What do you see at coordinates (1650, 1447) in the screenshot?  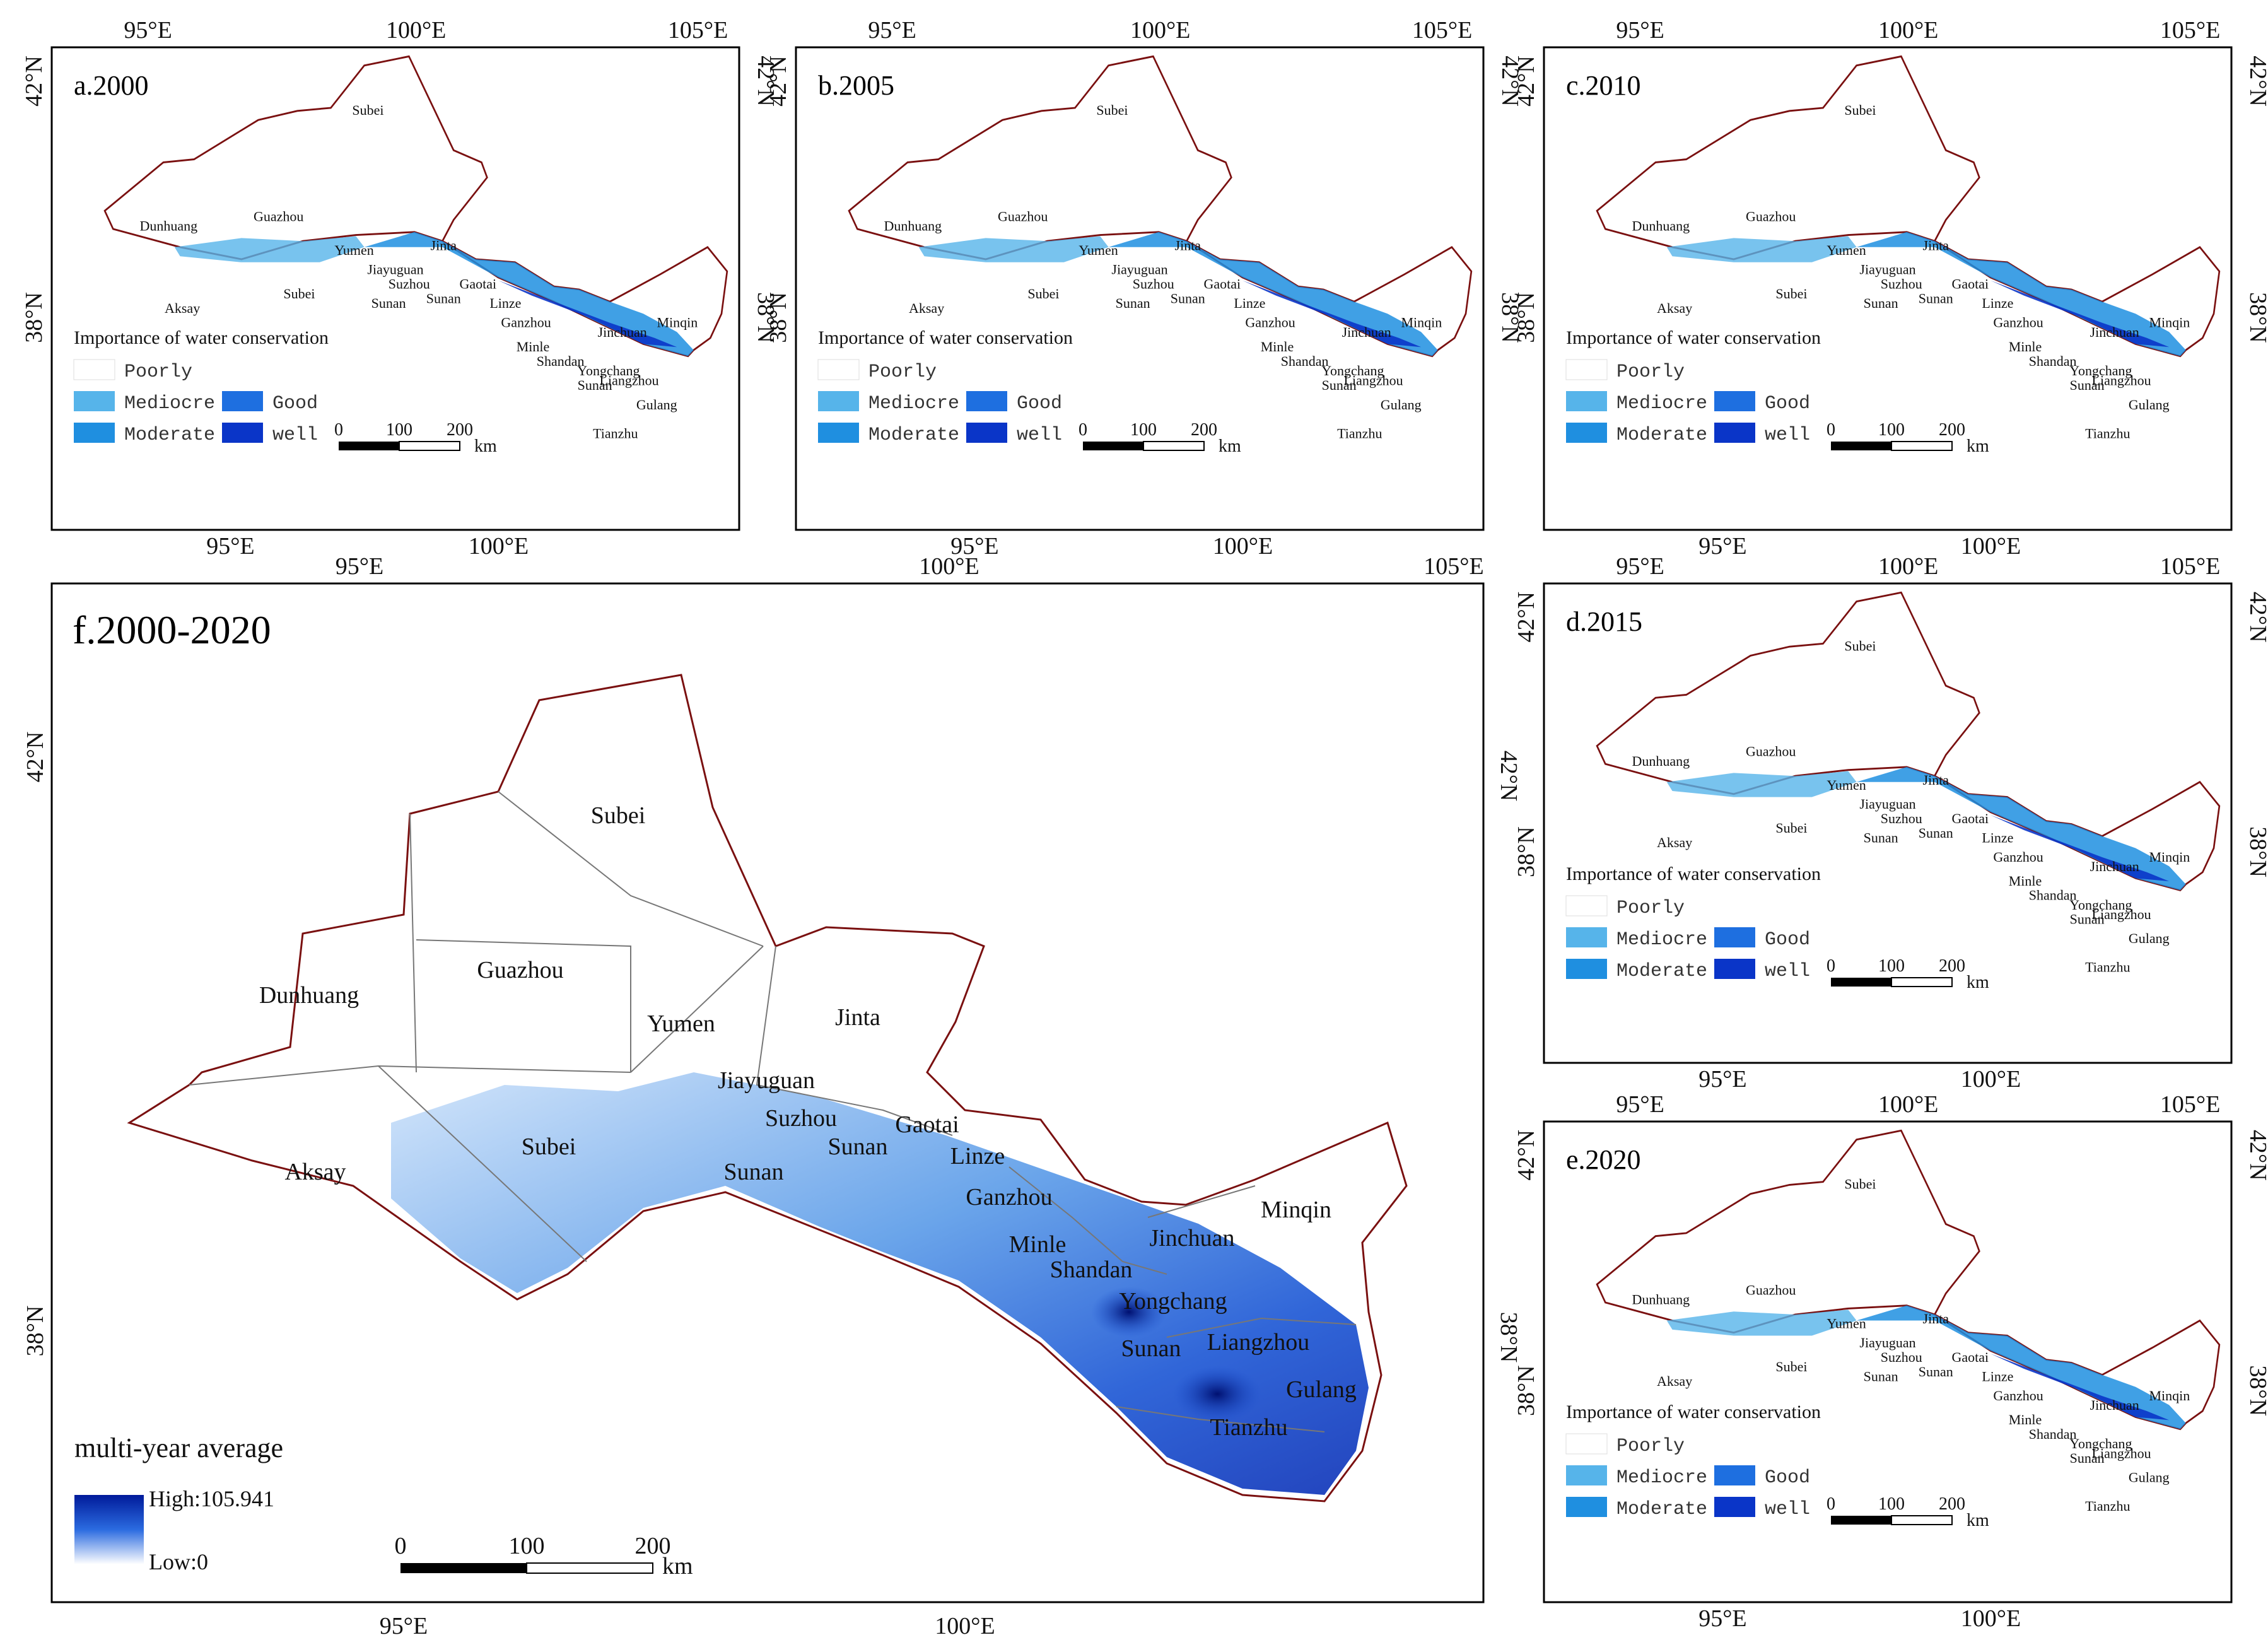 I see `legend-label-poorly: Poorly` at bounding box center [1650, 1447].